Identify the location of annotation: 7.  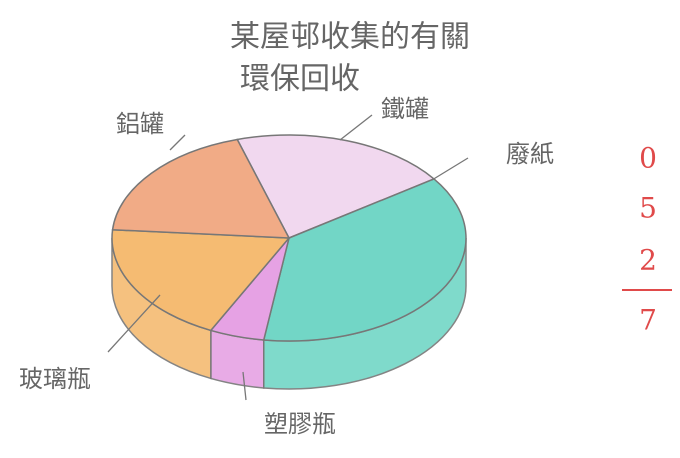
(648, 320).